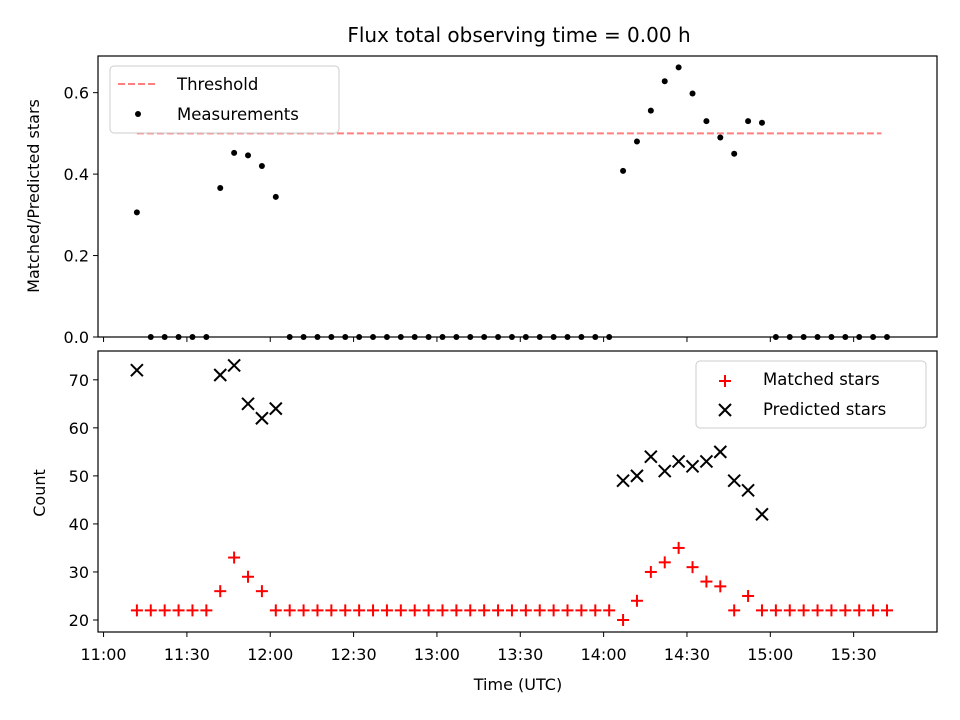 Image resolution: width=960 pixels, height=720 pixels. I want to click on bottom-y-tick-label: 70, so click(79, 380).